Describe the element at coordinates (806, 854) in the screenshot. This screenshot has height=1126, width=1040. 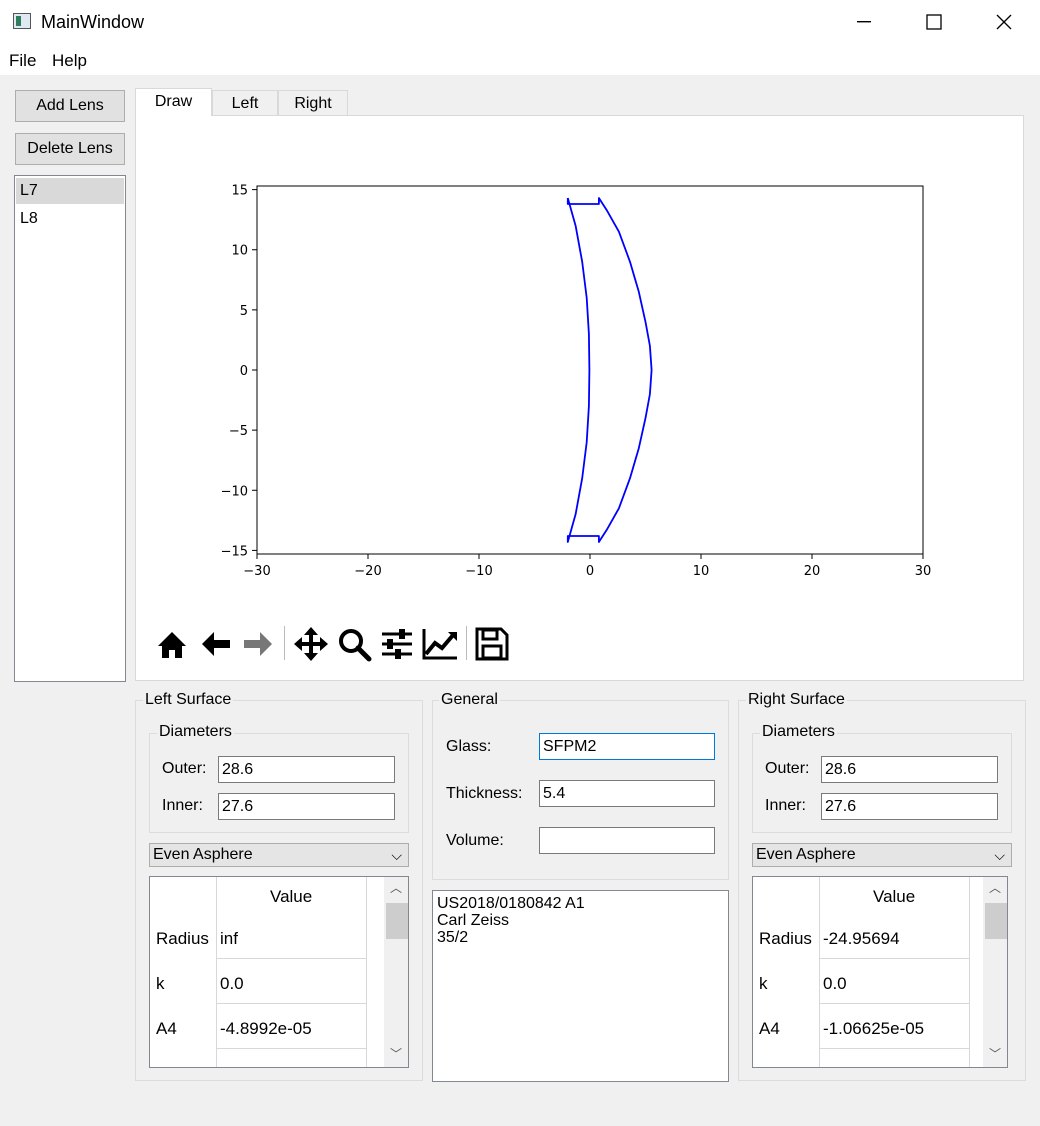
I see `right-surface-type-value: Even Asphere` at that location.